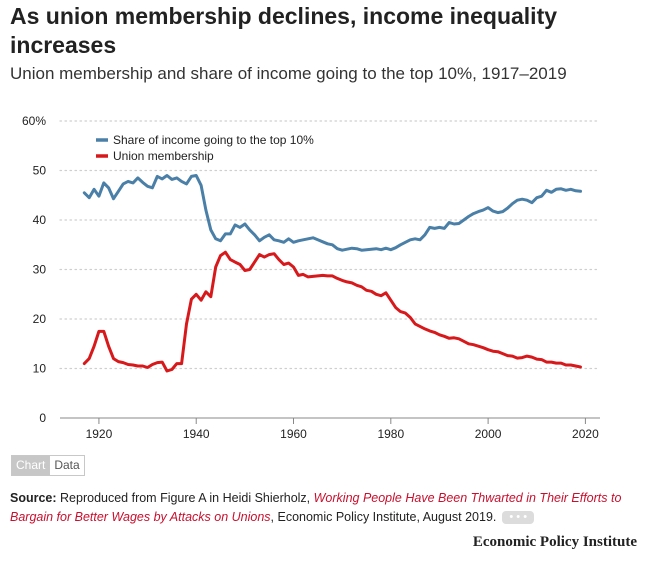 The image size is (653, 565). I want to click on x-tick-label-2020: 2020, so click(585, 434).